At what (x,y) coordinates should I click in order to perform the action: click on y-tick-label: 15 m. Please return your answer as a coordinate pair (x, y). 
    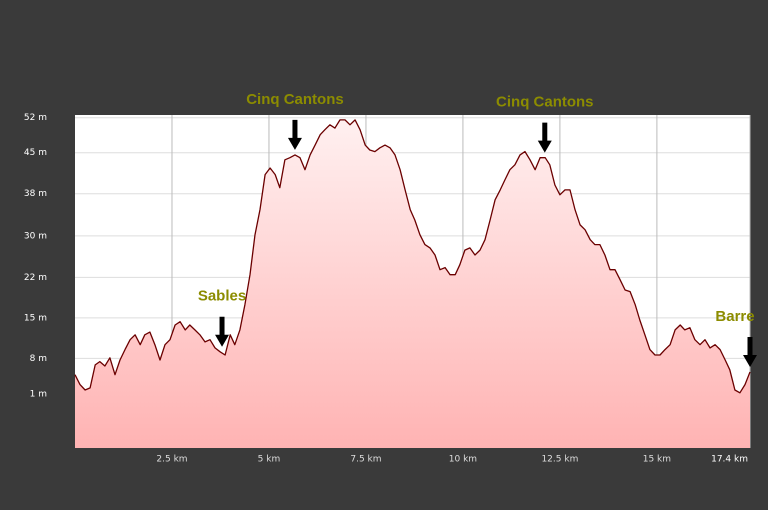
    Looking at the image, I should click on (35, 318).